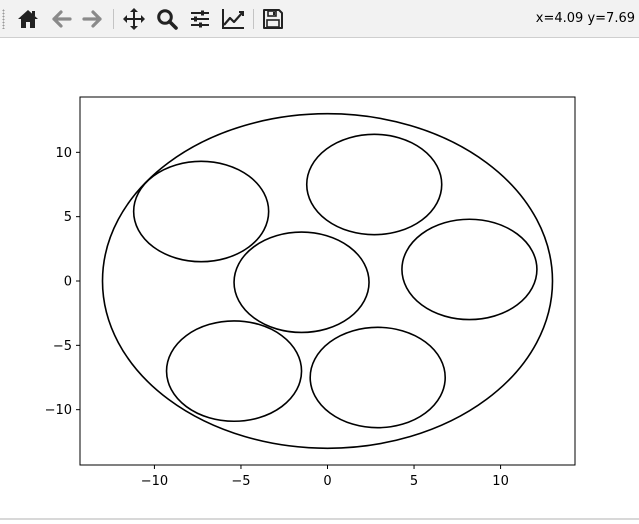 This screenshot has width=639, height=524. What do you see at coordinates (154, 481) in the screenshot?
I see `x-tick-label: −10` at bounding box center [154, 481].